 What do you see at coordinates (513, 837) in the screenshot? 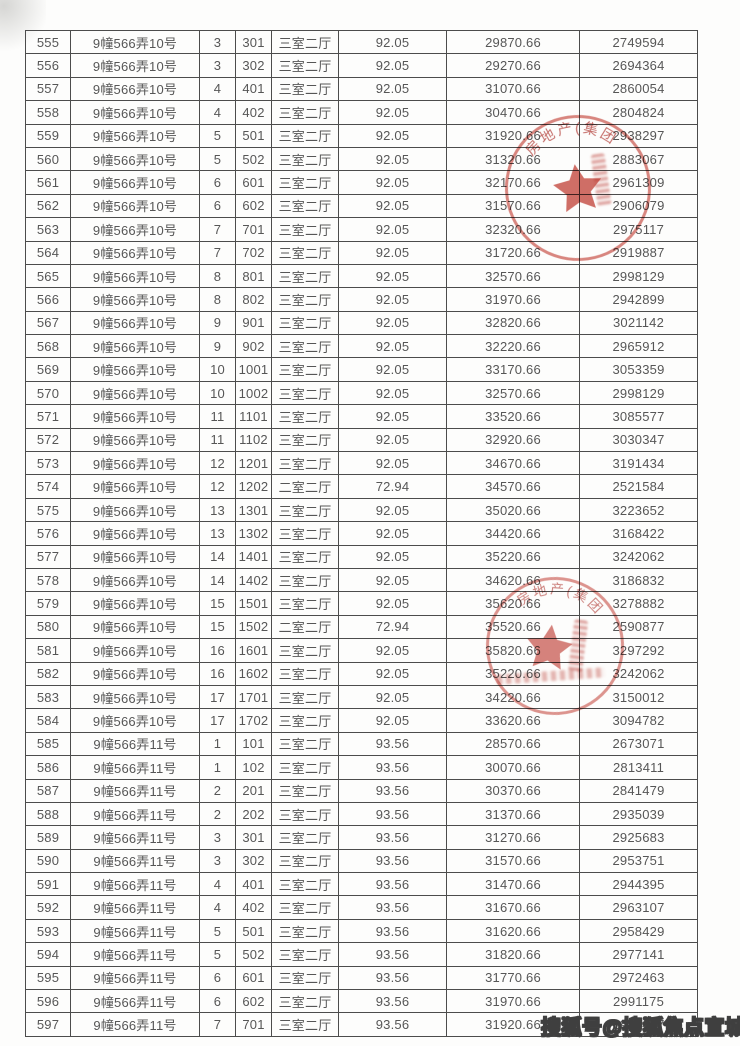
I see `cell-unit-price: 31270.66` at bounding box center [513, 837].